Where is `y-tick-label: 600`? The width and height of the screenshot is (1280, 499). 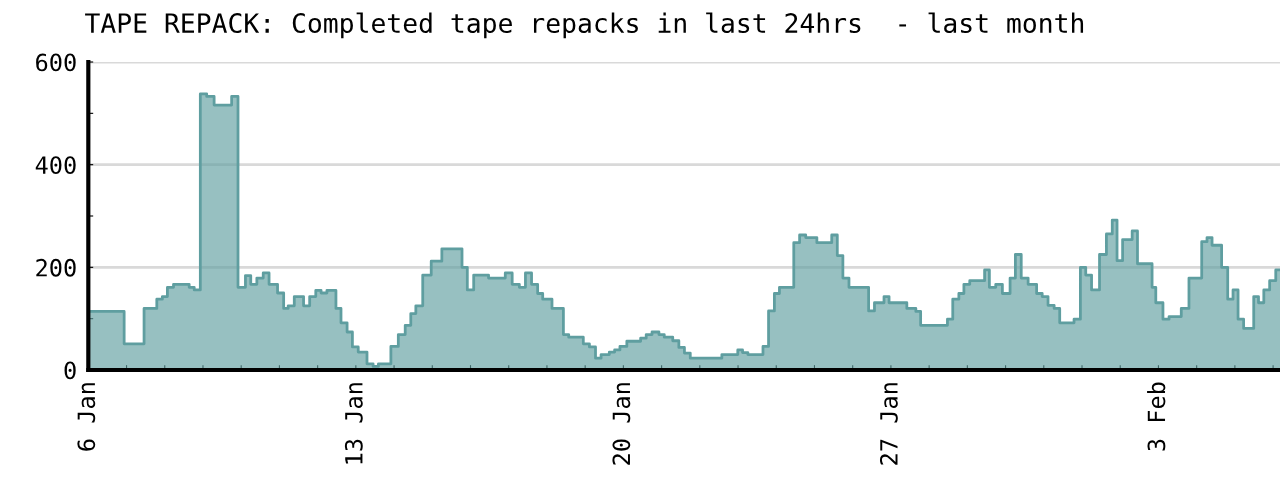 y-tick-label: 600 is located at coordinates (56, 62).